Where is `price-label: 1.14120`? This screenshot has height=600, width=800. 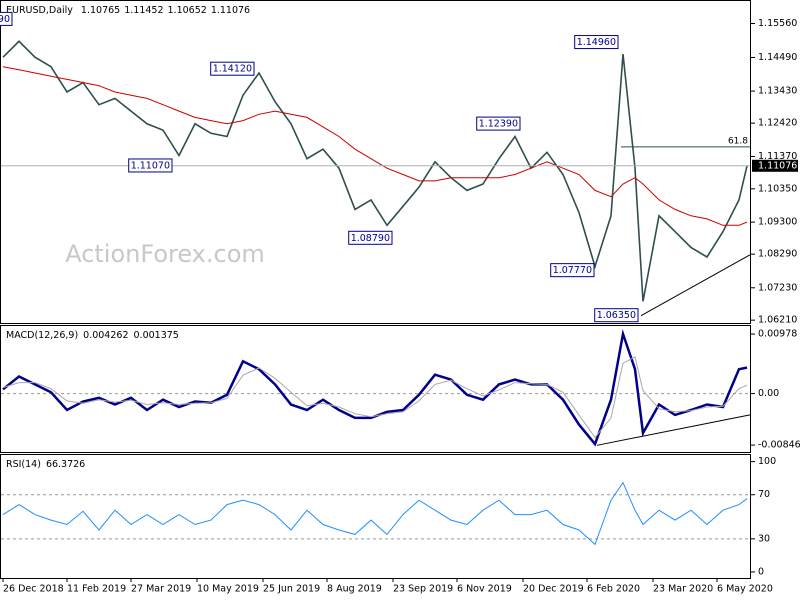
price-label: 1.14120 is located at coordinates (232, 69).